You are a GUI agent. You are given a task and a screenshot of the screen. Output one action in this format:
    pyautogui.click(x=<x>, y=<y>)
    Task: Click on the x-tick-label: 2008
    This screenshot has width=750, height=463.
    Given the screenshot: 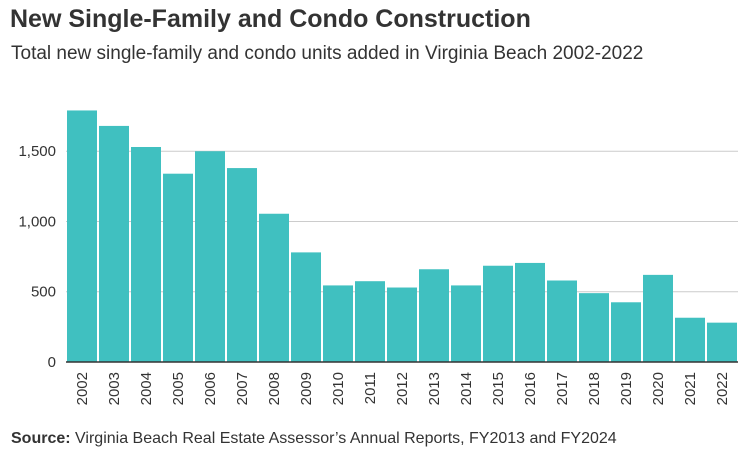 What is the action you would take?
    pyautogui.click(x=274, y=388)
    